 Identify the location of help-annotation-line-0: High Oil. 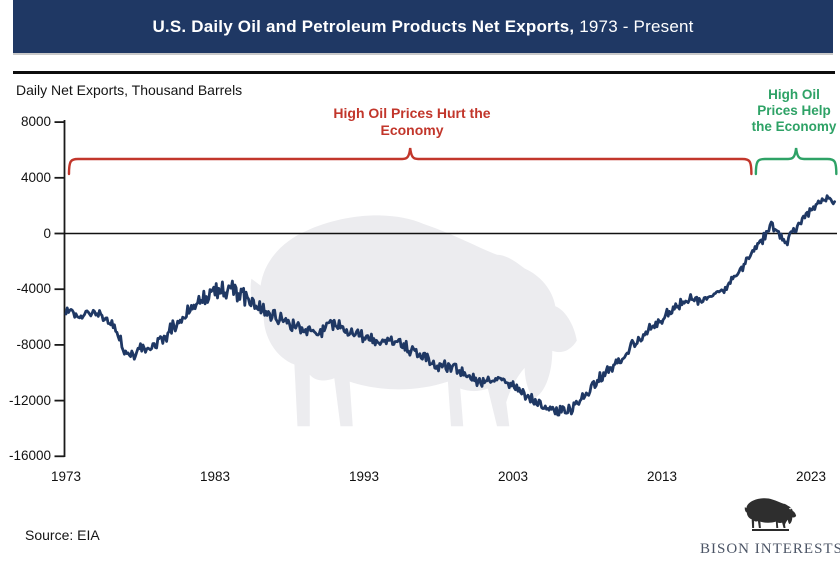
(794, 94).